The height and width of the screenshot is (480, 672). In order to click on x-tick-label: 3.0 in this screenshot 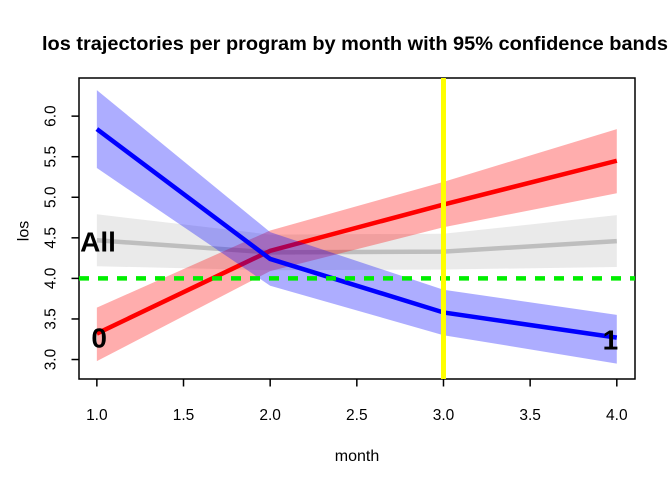, I will do `click(444, 415)`.